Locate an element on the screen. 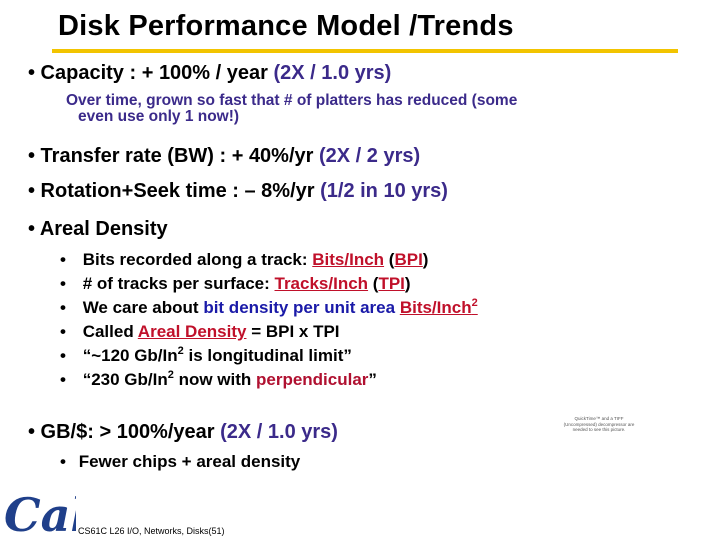 This screenshot has height=540, width=720. gb-per-dollar-bullet: • GB/$: > 100%/year (2X / 1.0 yrs) is located at coordinates (183, 432).